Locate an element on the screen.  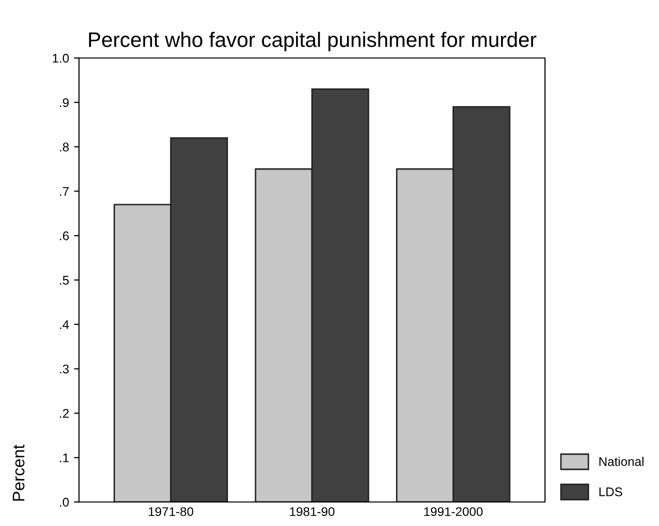
y-tick-label: .5 is located at coordinates (64, 280).